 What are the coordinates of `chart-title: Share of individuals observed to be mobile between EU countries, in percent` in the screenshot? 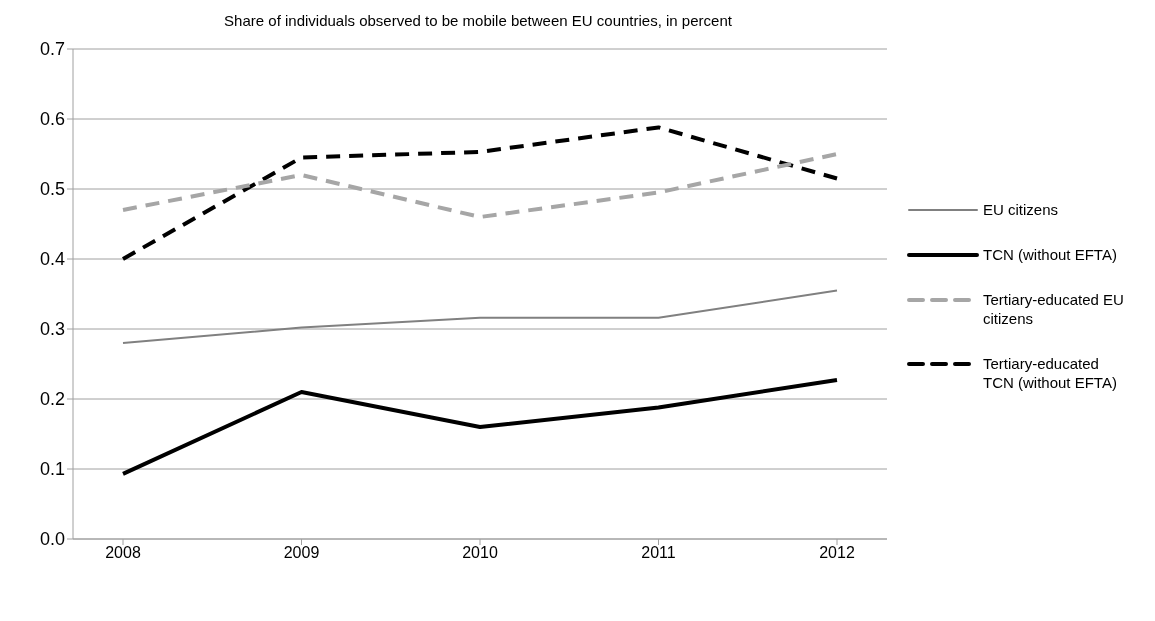 It's located at (478, 20).